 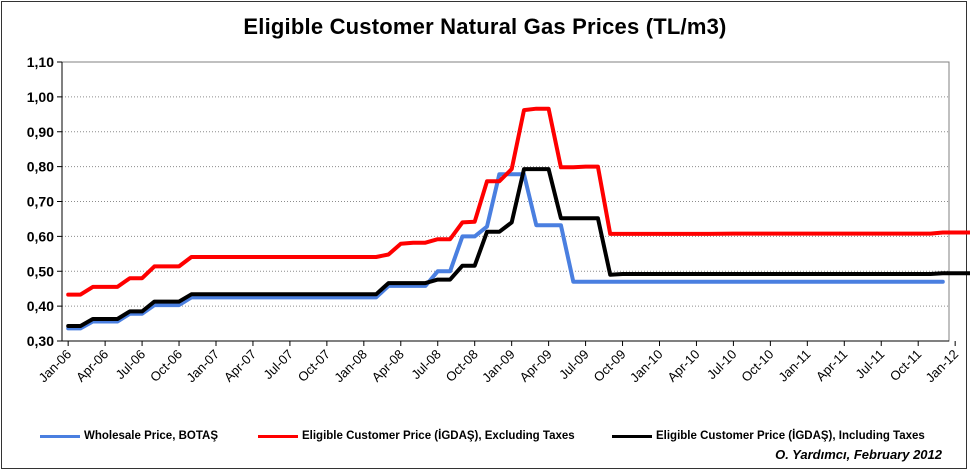 I want to click on x-tick-label: Apr-11, so click(x=832, y=366).